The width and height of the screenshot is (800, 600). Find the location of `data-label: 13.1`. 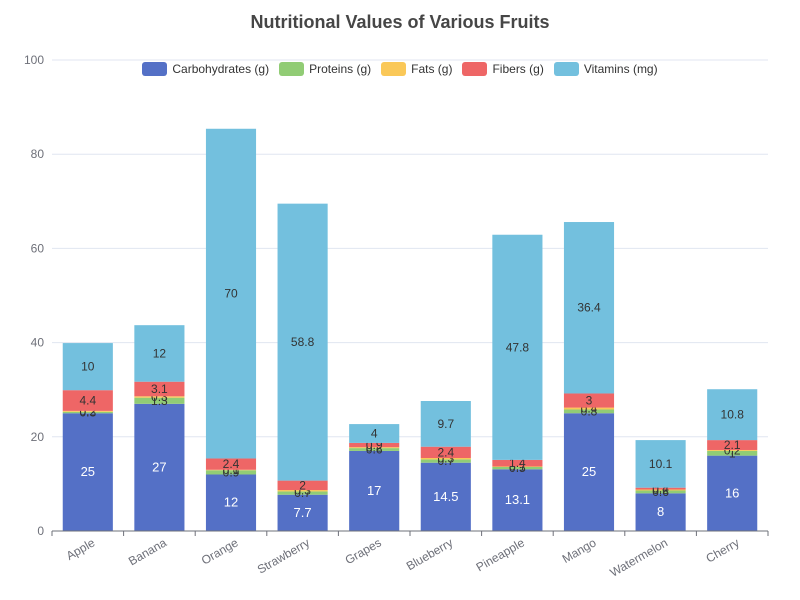

data-label: 13.1 is located at coordinates (517, 499).